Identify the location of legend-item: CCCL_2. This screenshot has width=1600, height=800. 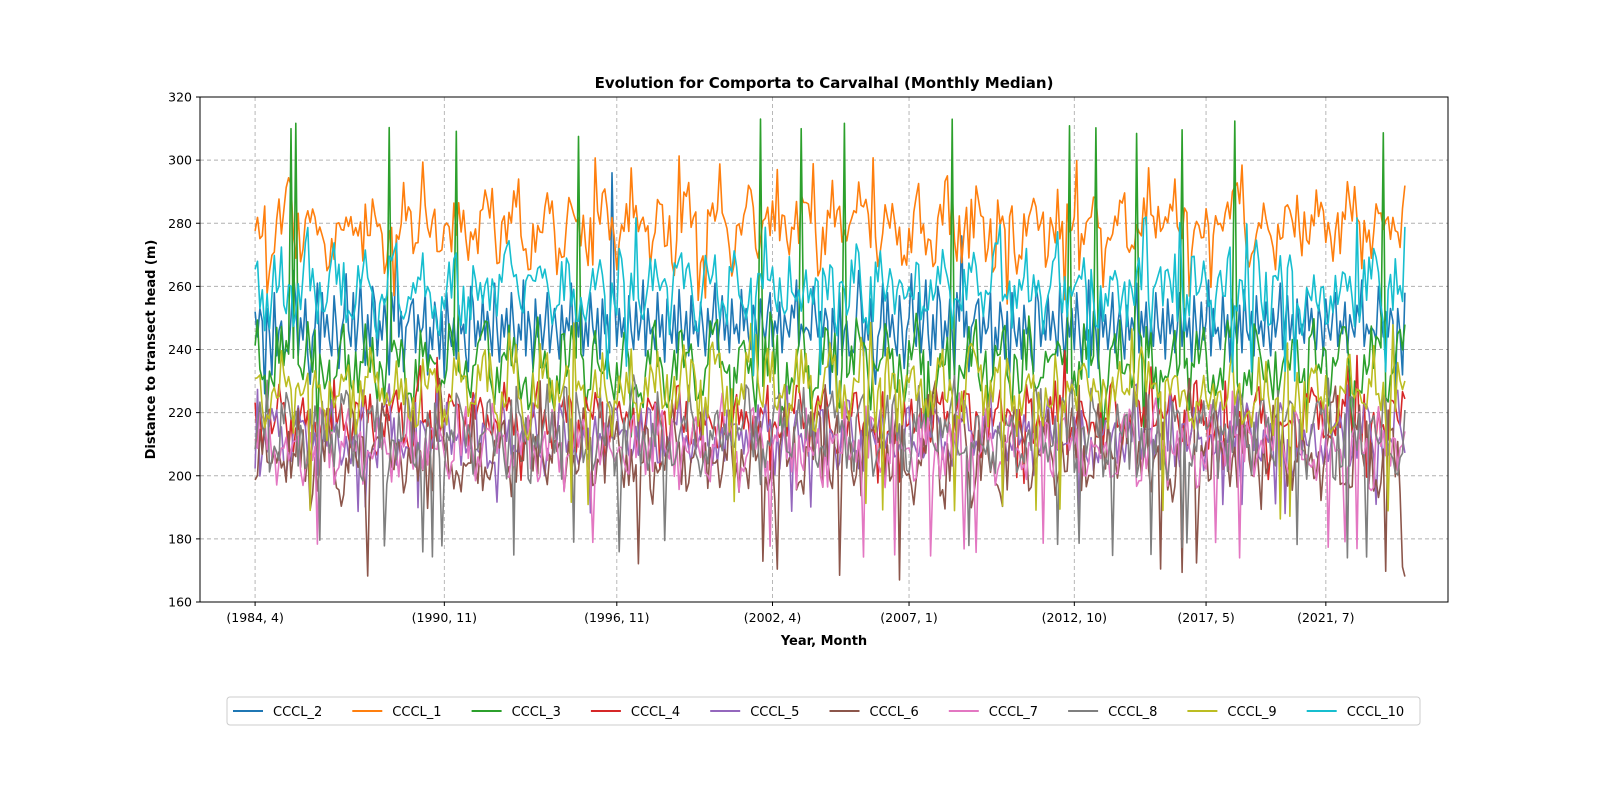
(277, 712).